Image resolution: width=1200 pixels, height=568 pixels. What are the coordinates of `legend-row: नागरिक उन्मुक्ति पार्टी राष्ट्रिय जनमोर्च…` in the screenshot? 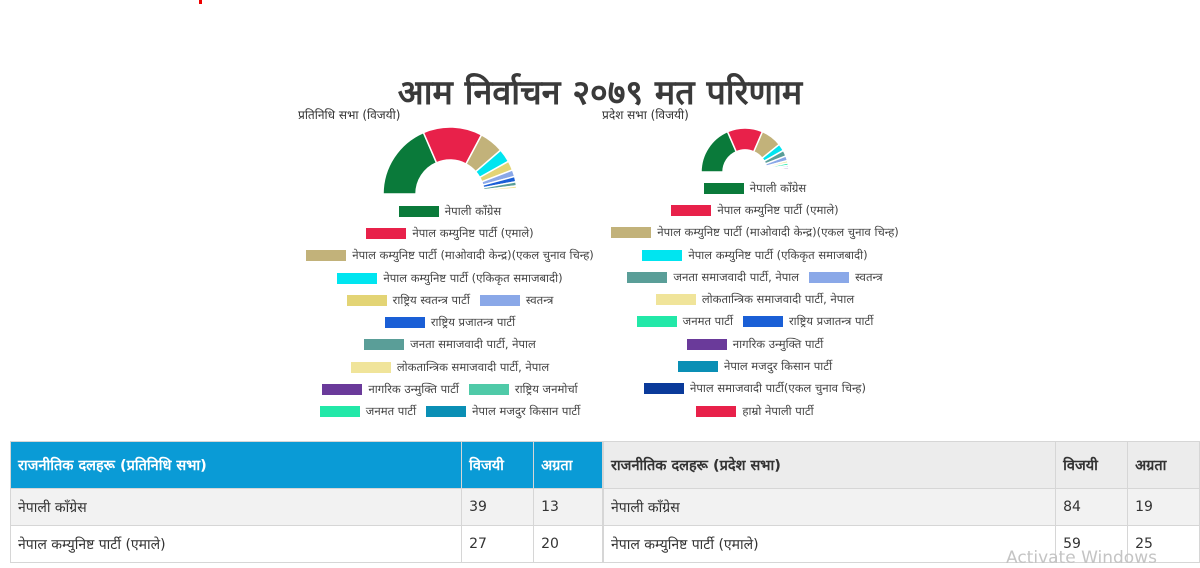 It's located at (450, 389).